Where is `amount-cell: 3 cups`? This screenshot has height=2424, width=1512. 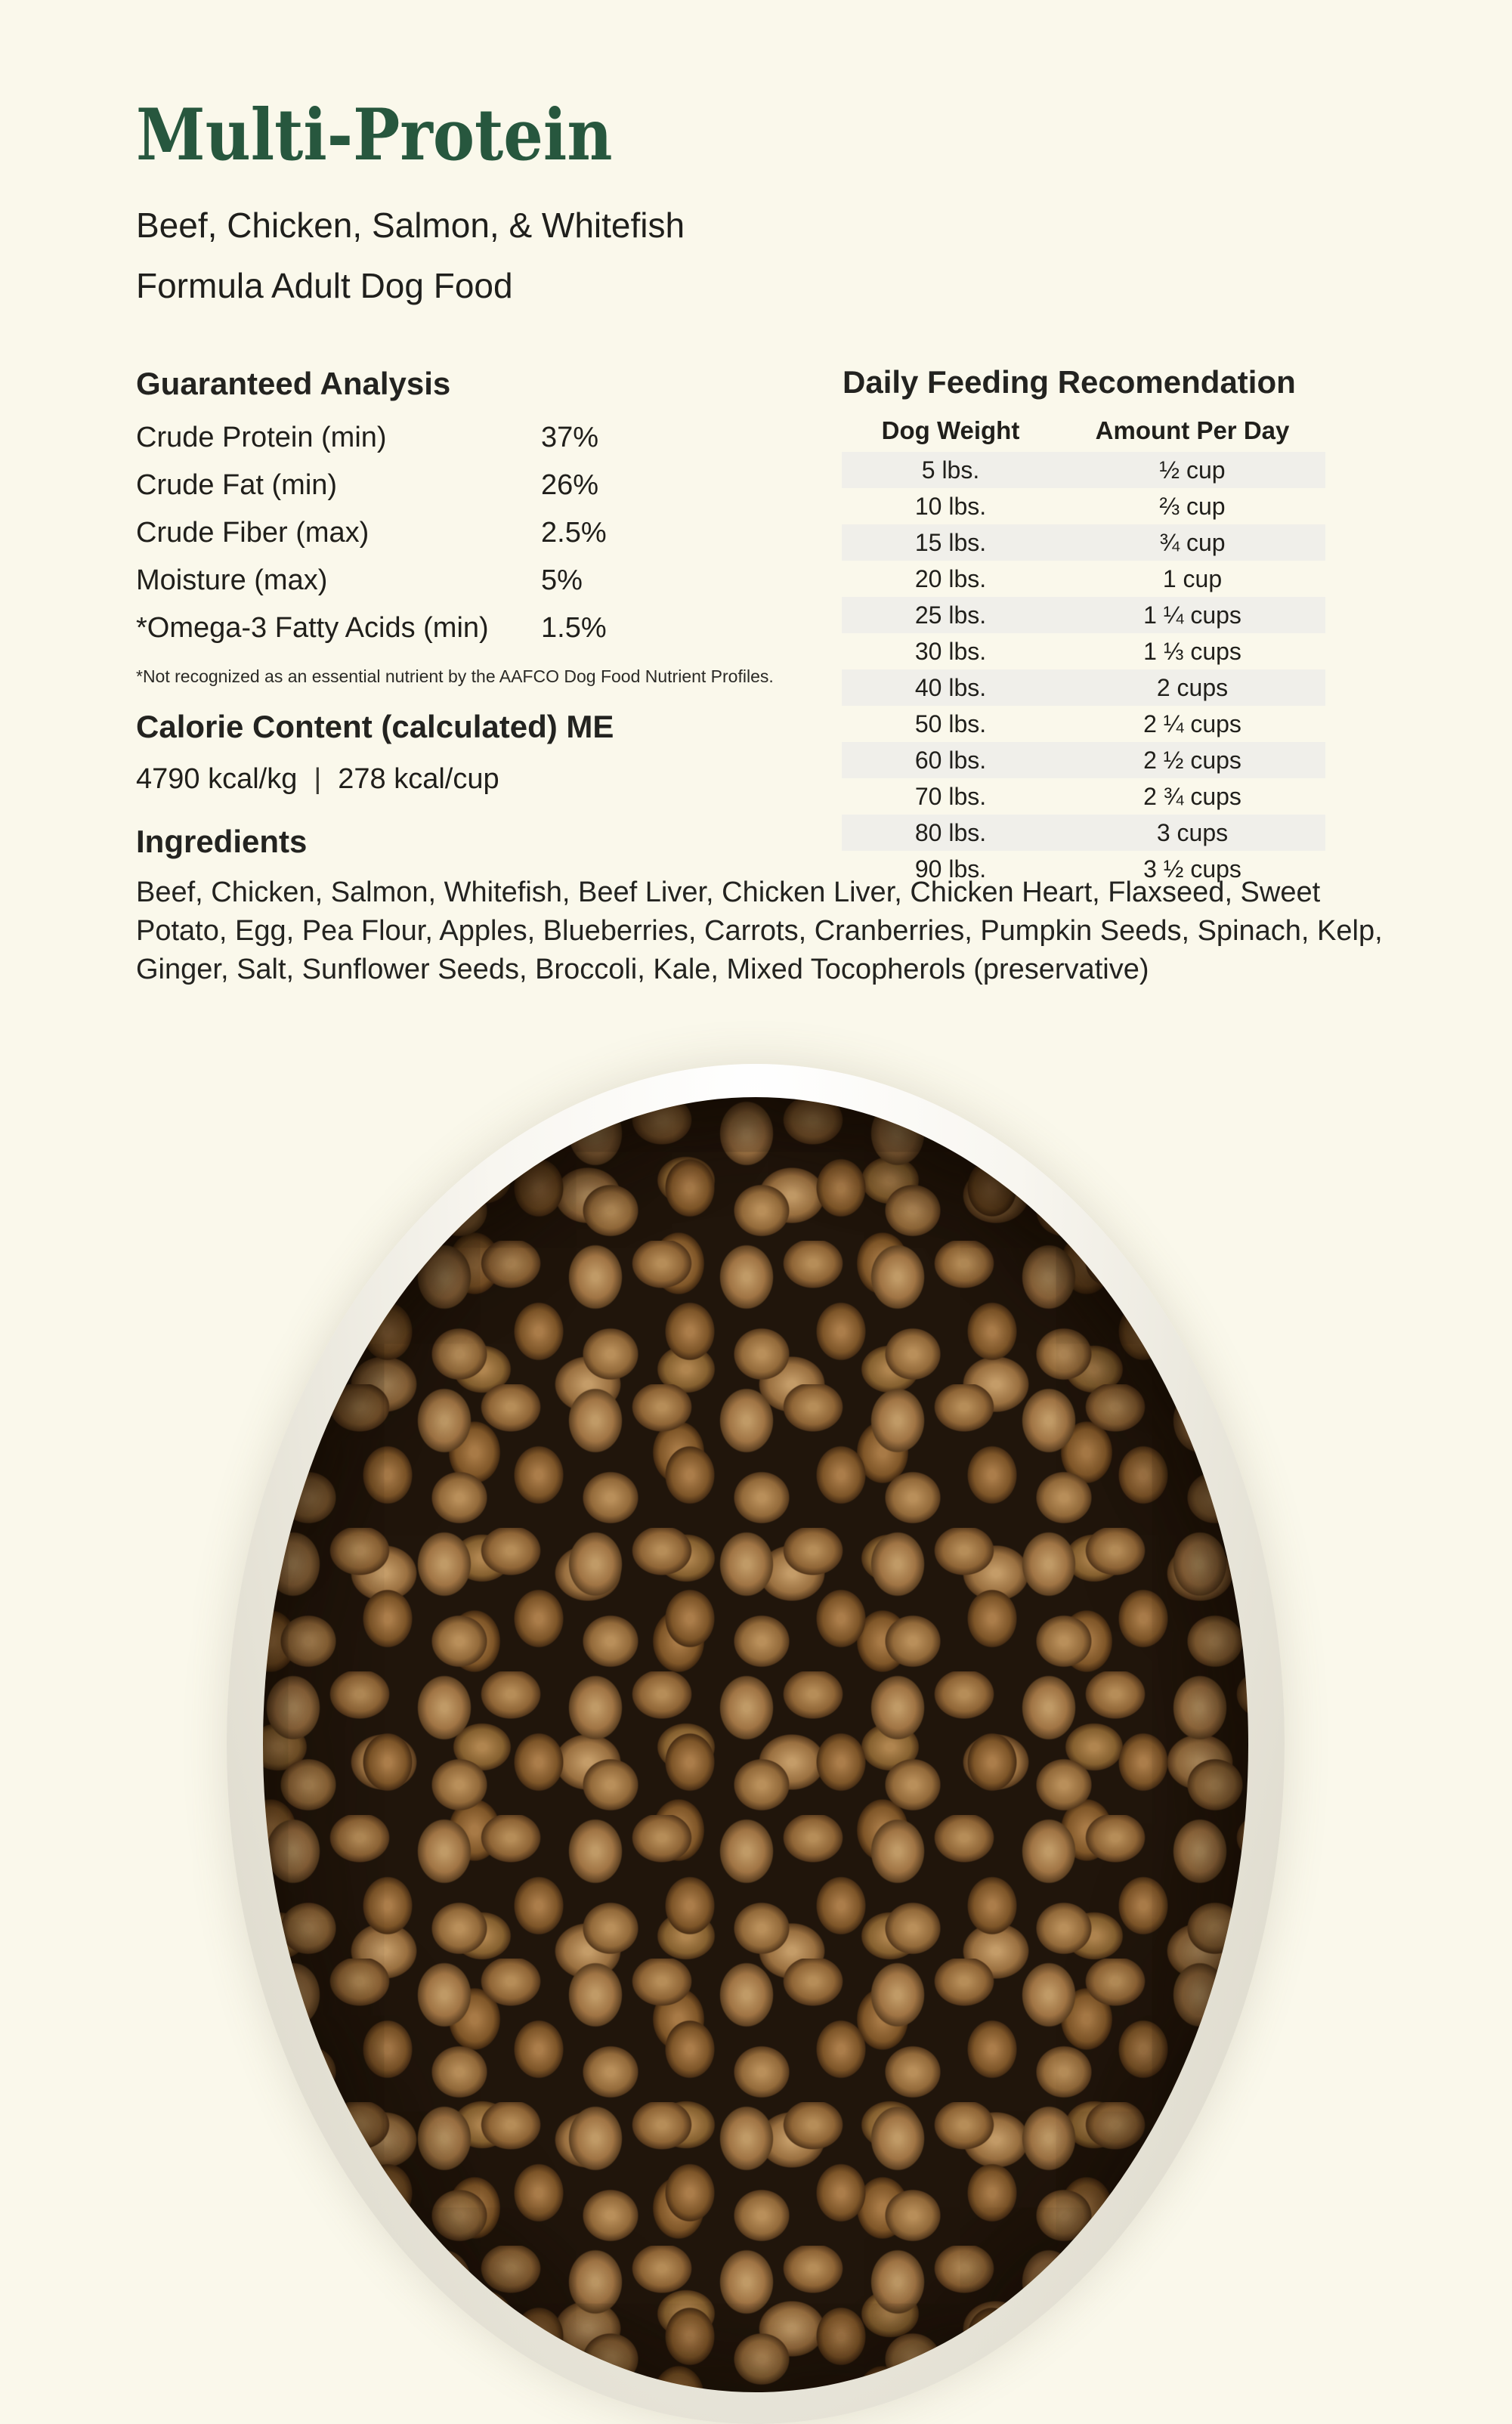 amount-cell: 3 cups is located at coordinates (1192, 832).